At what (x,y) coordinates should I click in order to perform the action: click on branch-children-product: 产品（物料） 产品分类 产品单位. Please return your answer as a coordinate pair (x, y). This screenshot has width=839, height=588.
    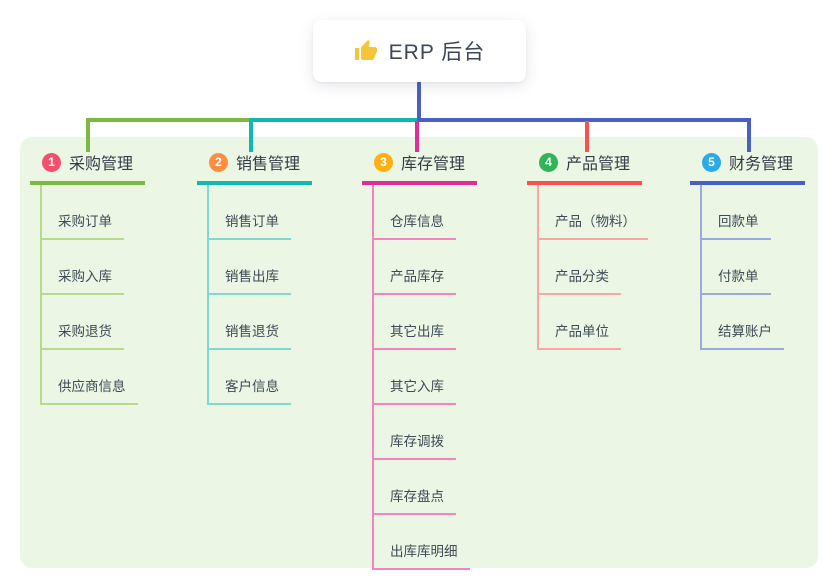
    Looking at the image, I should click on (592, 267).